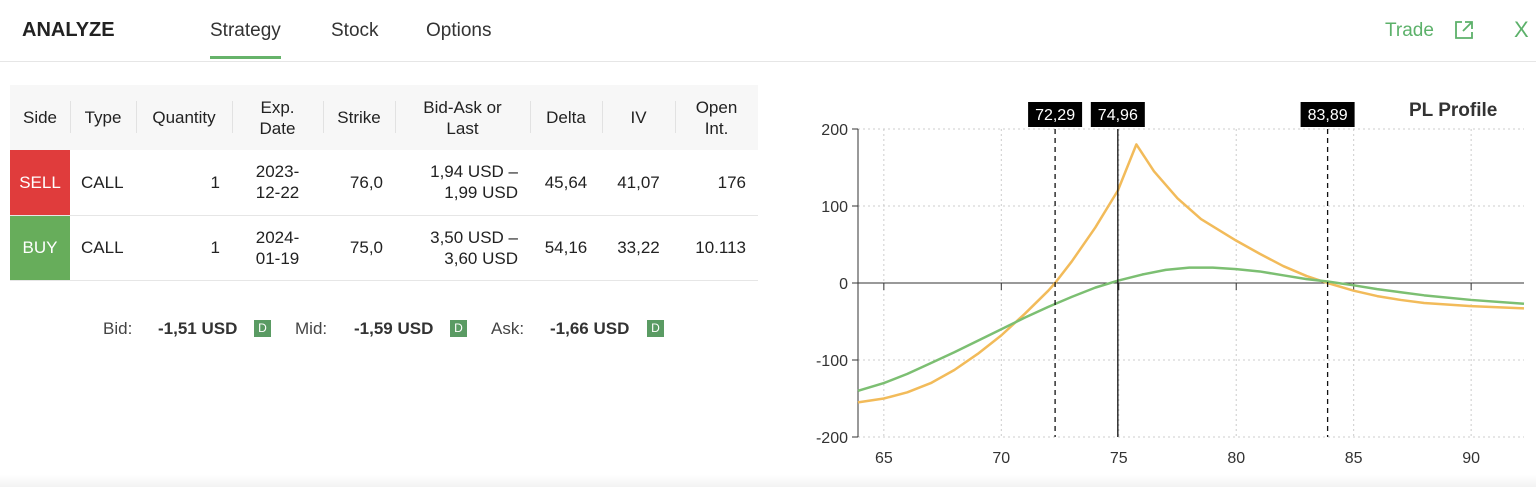 Image resolution: width=1536 pixels, height=487 pixels. Describe the element at coordinates (1409, 30) in the screenshot. I see `trade-button: Trade` at that location.